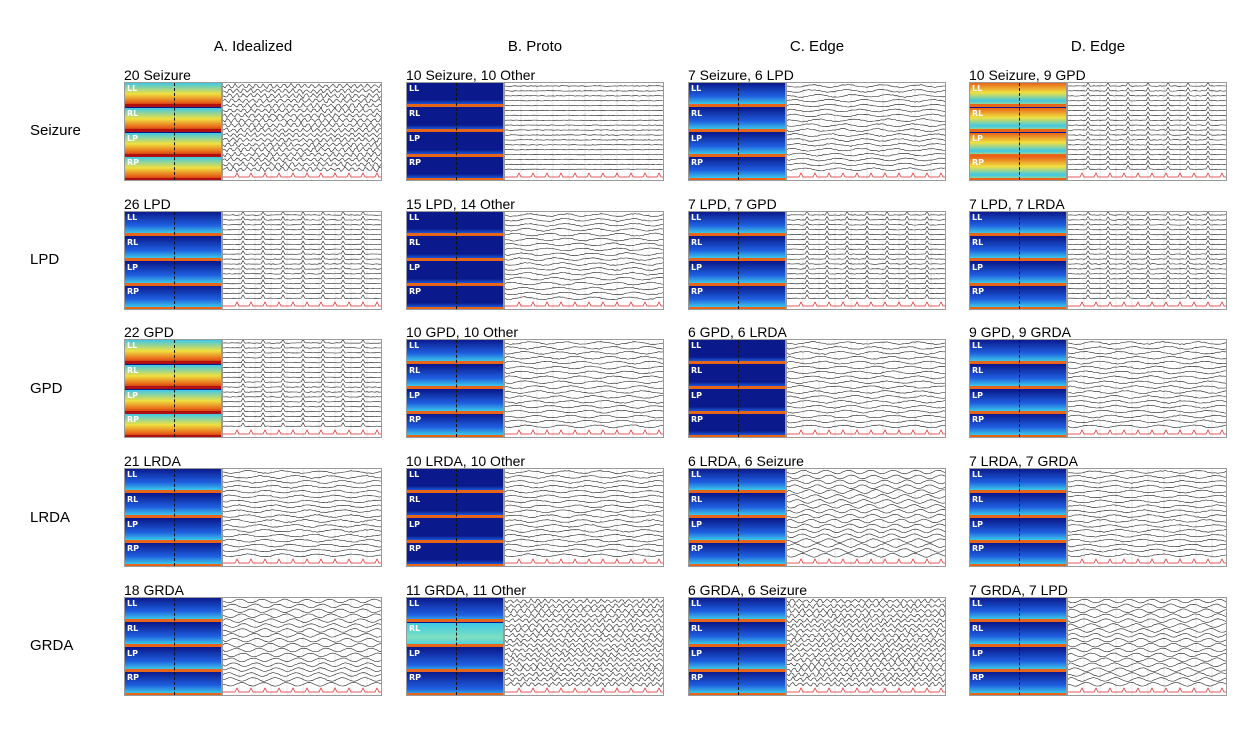  What do you see at coordinates (696, 88) in the screenshot?
I see `channel-label: LL` at bounding box center [696, 88].